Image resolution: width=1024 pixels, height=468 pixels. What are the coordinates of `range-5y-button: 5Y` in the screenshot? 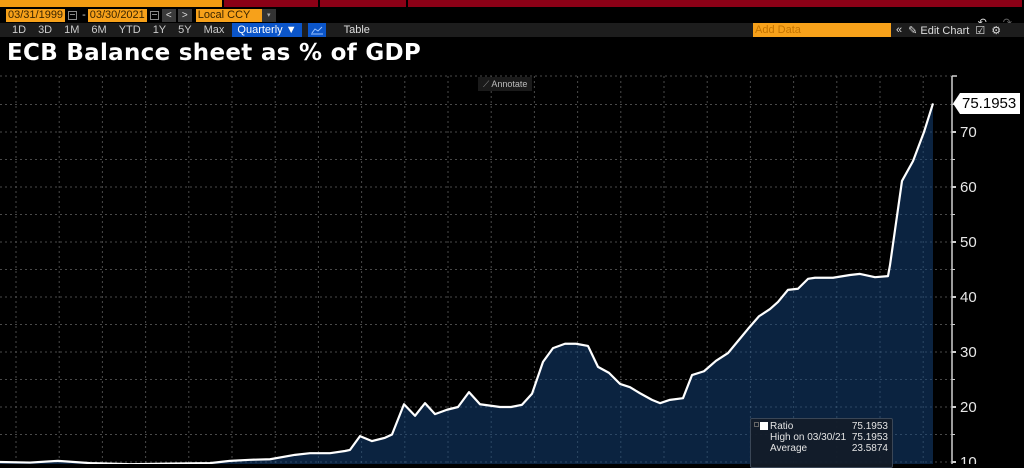 It's located at (185, 30).